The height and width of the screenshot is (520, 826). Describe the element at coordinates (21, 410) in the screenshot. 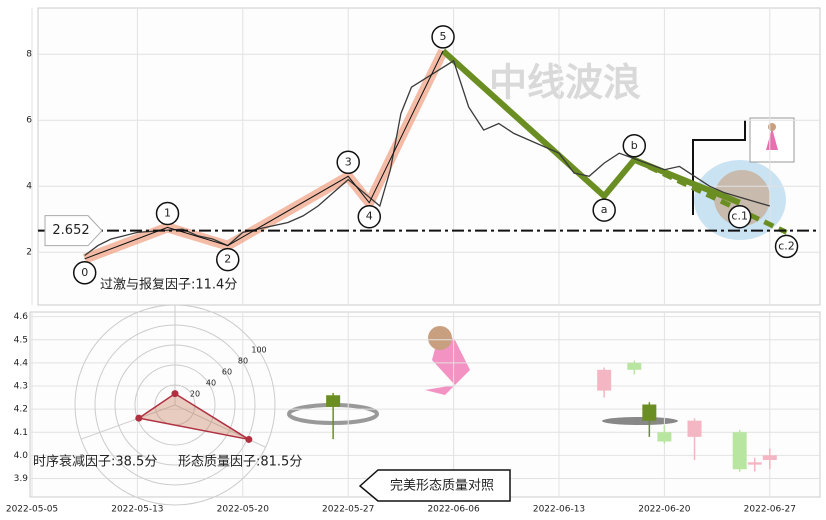

I see `y-tick-label: 4.2` at that location.